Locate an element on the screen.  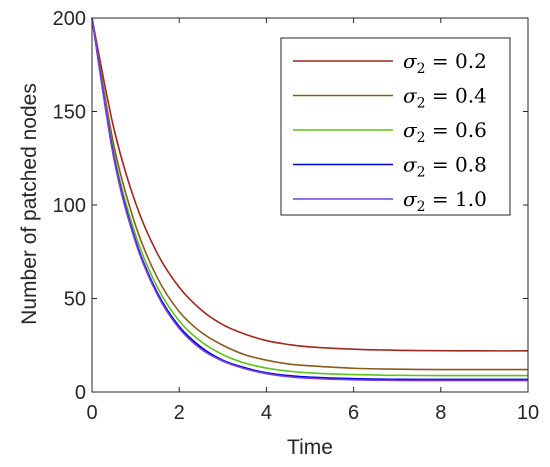
x-axis-label: Time is located at coordinates (310, 447).